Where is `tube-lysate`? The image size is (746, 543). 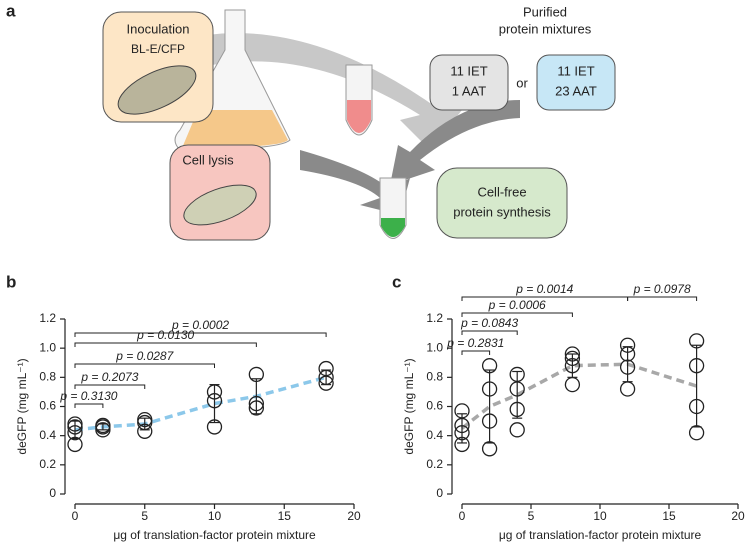 tube-lysate is located at coordinates (359, 116).